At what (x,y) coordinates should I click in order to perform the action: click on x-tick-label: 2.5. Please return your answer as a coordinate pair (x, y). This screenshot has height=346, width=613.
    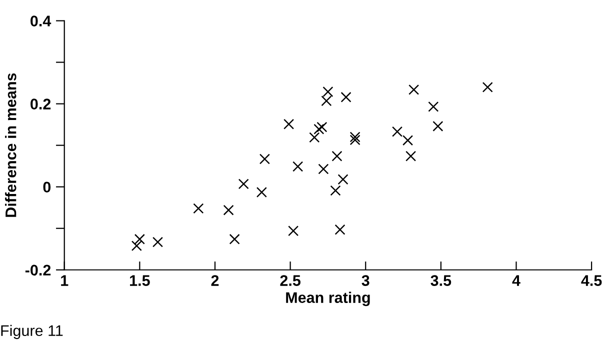
    Looking at the image, I should click on (290, 280).